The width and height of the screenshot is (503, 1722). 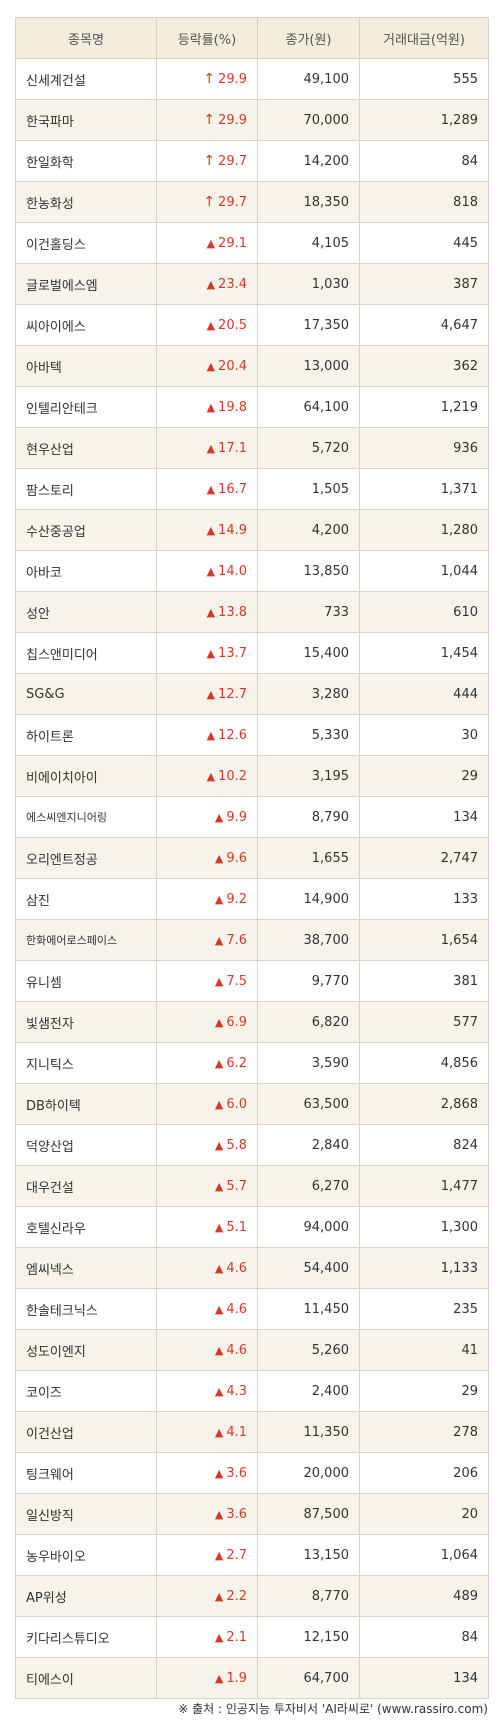 I want to click on trade-volume: 610, so click(x=424, y=612).